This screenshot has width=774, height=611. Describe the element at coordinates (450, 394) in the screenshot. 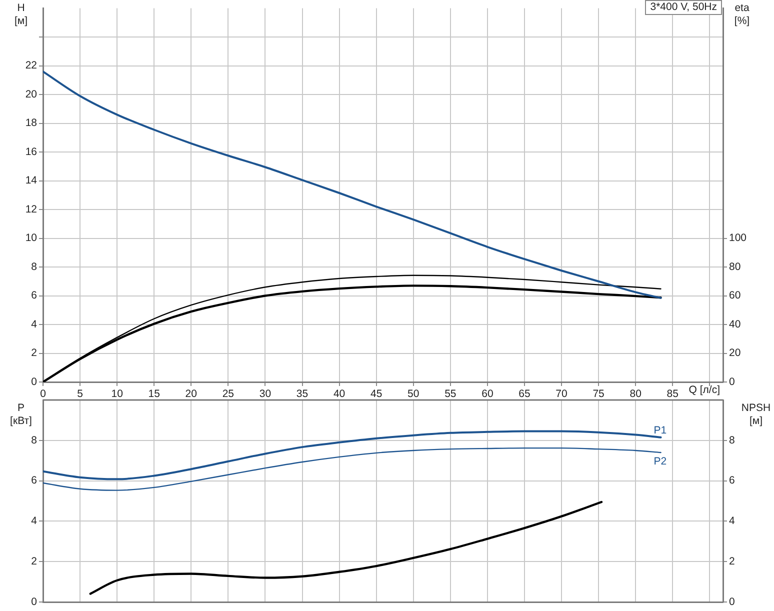

I see `x-tick-label: 55` at that location.